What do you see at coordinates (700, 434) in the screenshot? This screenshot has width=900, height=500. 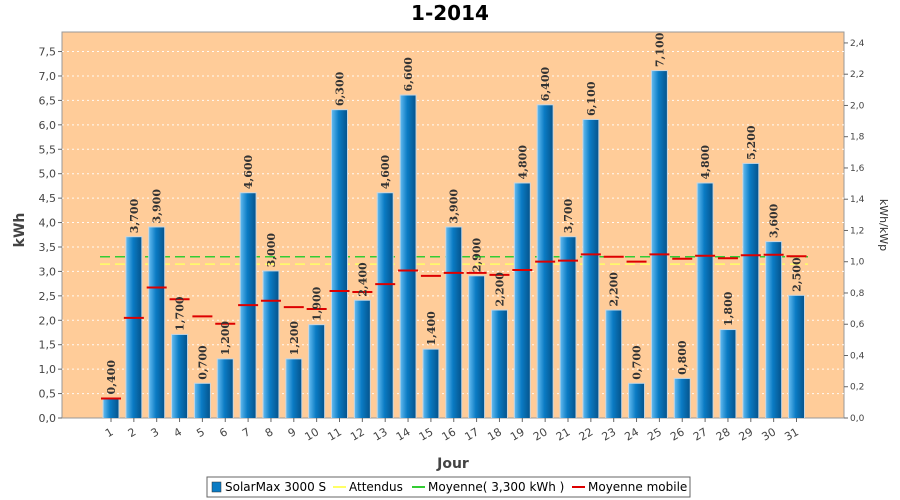 I see `x-tick-label: 27` at bounding box center [700, 434].